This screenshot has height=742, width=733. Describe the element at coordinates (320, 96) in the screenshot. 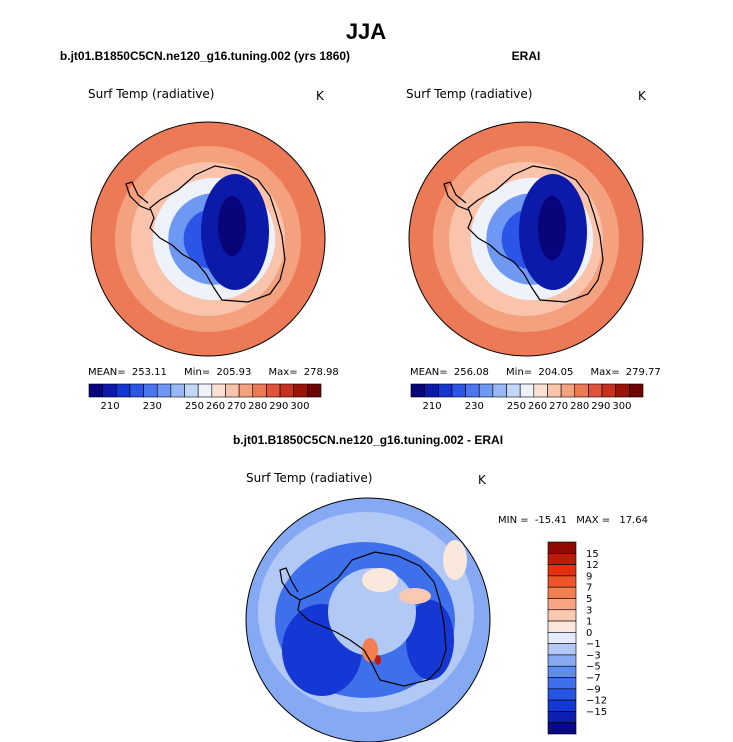

I see `panel-model-units: K` at that location.